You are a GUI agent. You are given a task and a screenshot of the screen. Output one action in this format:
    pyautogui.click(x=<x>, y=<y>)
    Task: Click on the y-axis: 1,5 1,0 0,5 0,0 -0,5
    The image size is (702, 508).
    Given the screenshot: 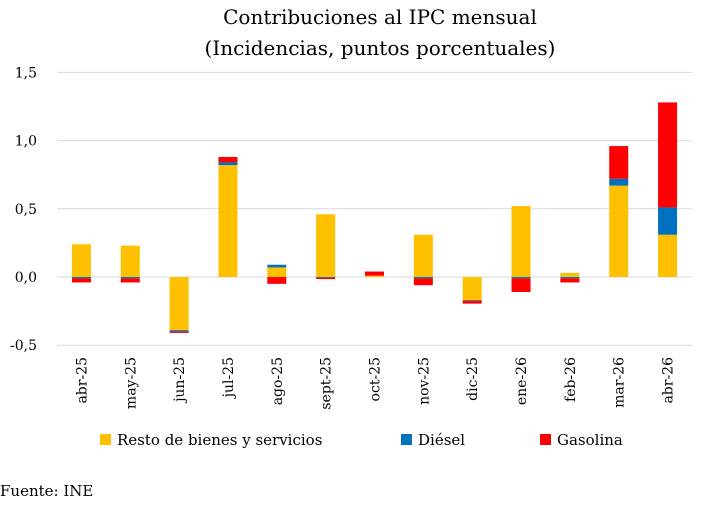 What is the action you would take?
    pyautogui.click(x=23, y=209)
    